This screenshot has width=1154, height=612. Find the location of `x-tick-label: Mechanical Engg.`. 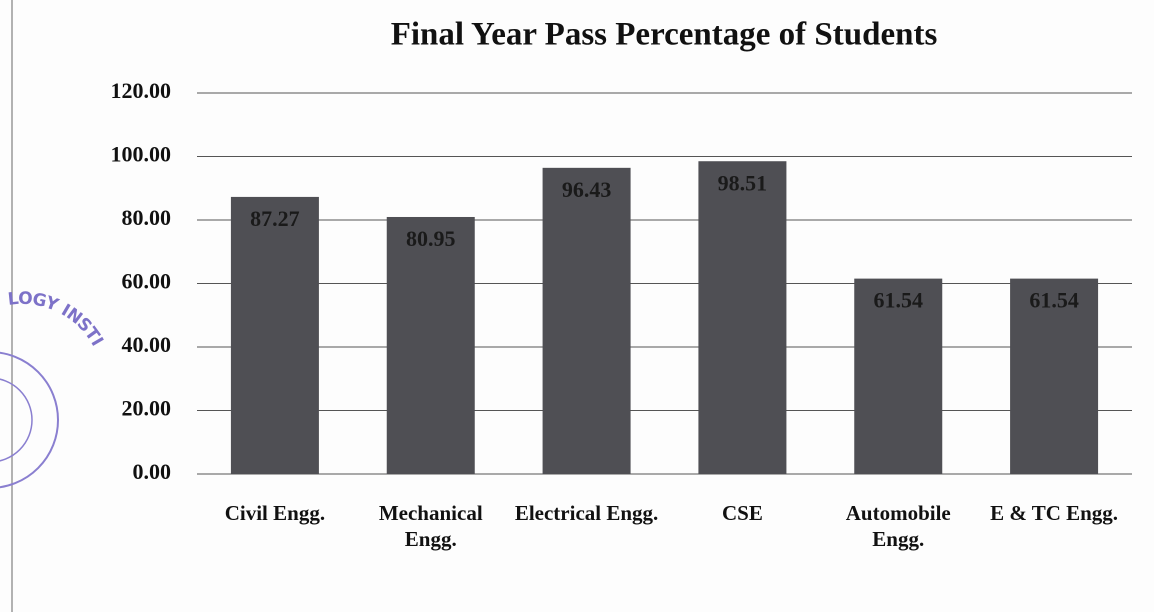

x-tick-label: Mechanical Engg. is located at coordinates (430, 526).